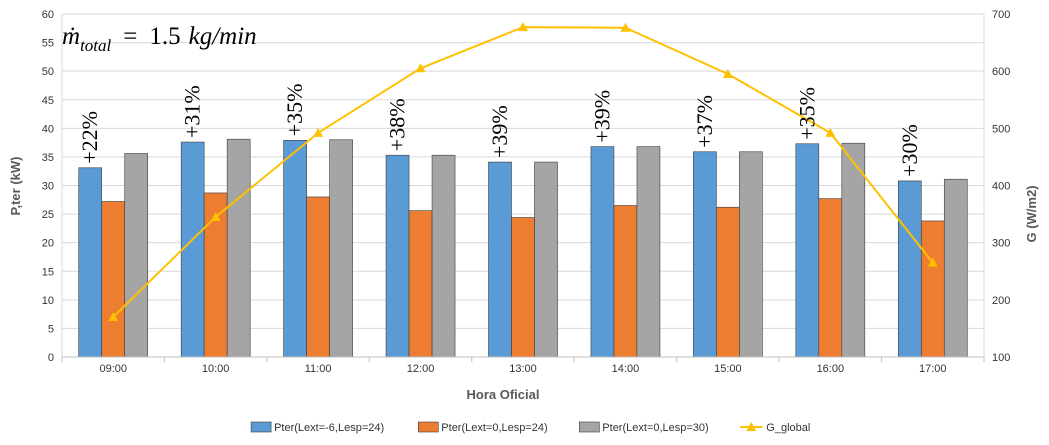 This screenshot has width=1049, height=445. I want to click on legend-label: Pter(Lext=-6,Lesp=24), so click(329, 428).